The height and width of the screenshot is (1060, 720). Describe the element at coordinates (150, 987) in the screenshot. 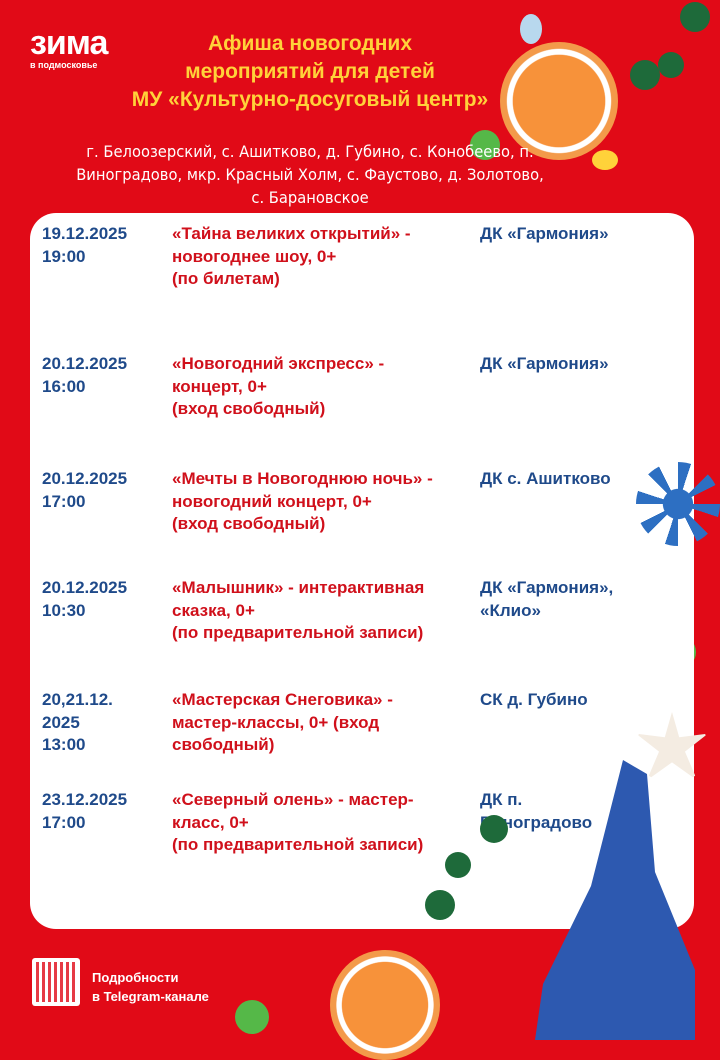

I see `telegram-link: Подробности в Telegram-канале` at that location.